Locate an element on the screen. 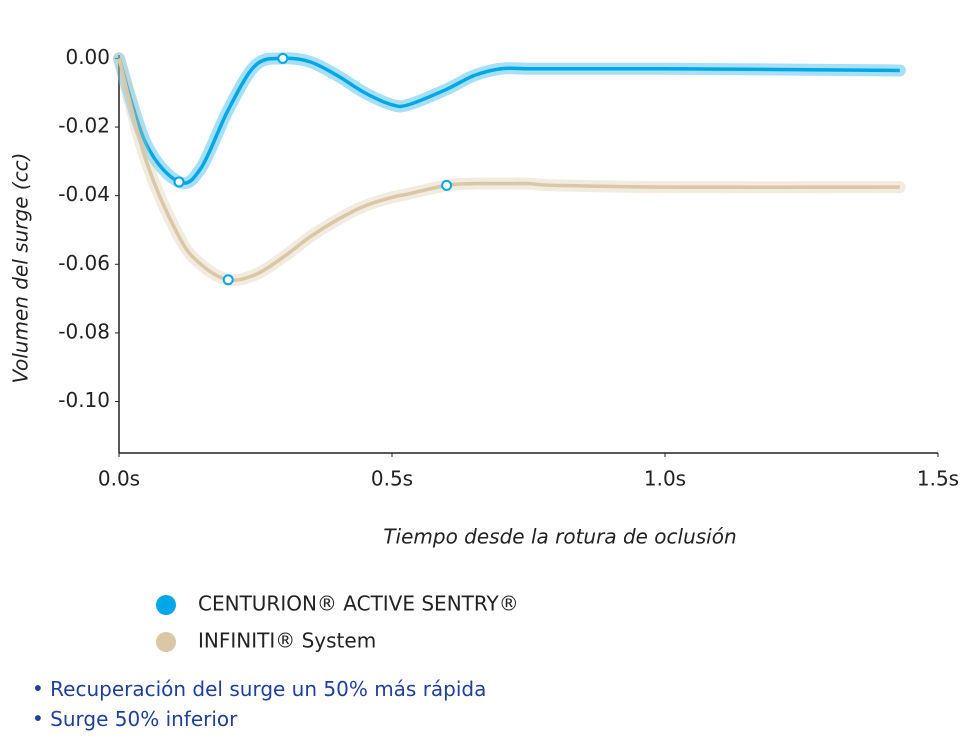 The width and height of the screenshot is (964, 752). legend-label: INFINITI® System is located at coordinates (287, 641).